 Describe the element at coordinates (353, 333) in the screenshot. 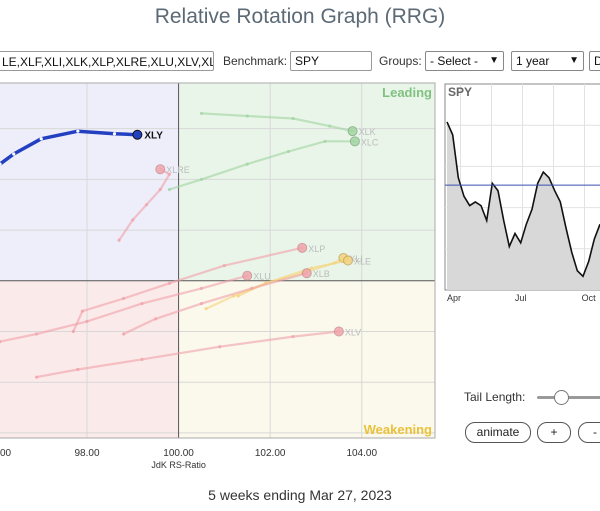

I see `label-xlv: XLV` at that location.